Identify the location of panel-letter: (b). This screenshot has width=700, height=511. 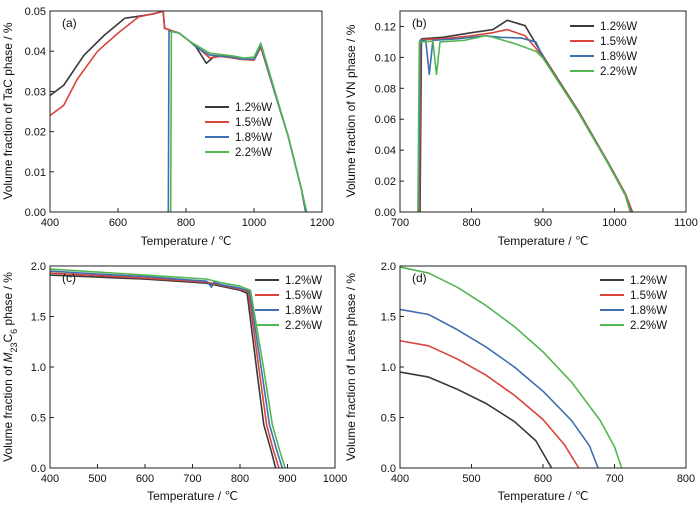
(419, 23).